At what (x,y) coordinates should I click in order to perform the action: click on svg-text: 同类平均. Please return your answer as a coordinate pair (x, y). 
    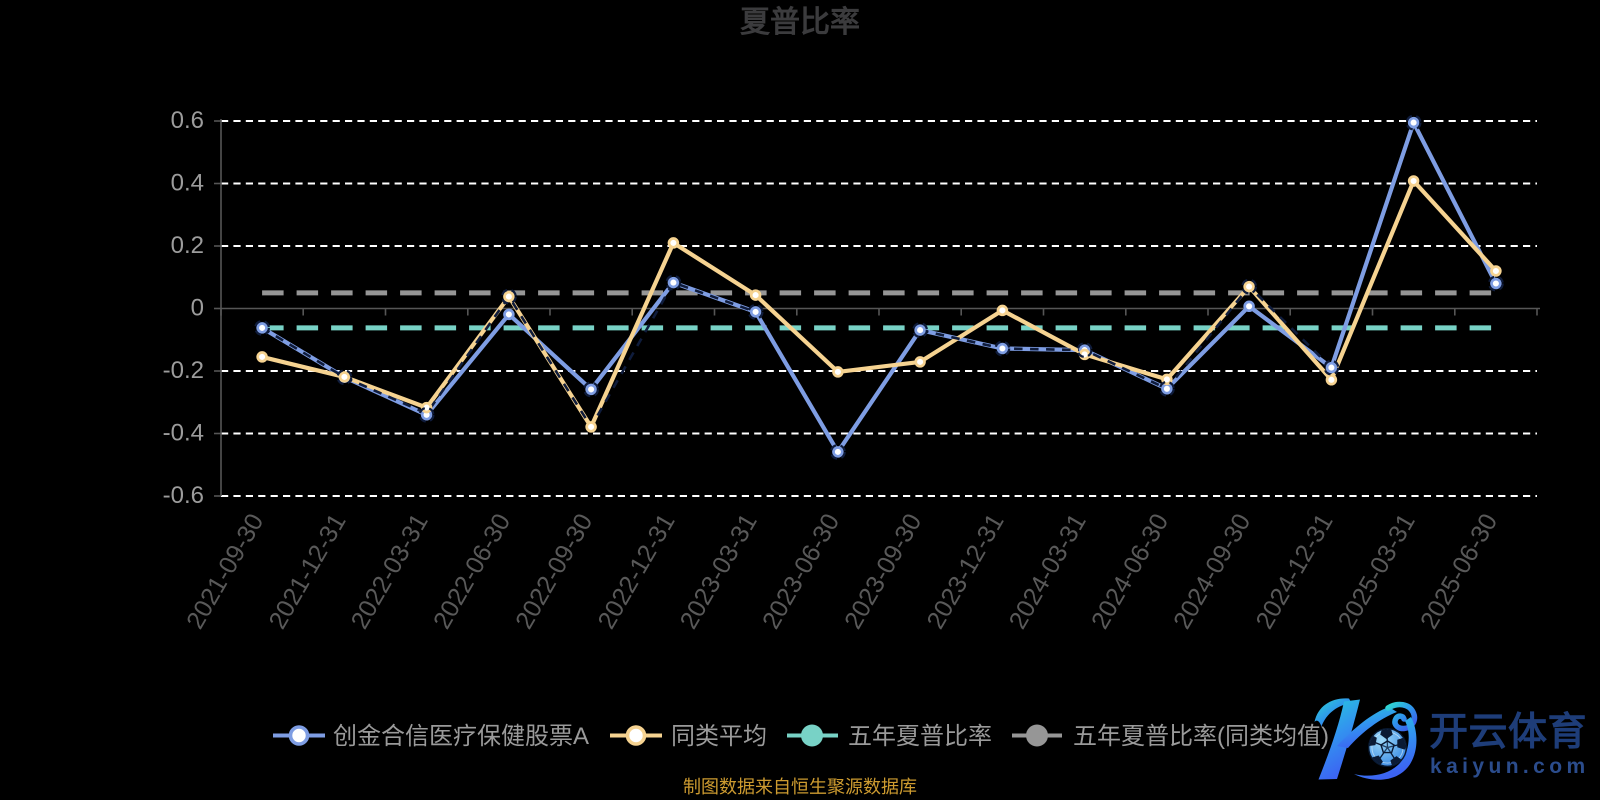
    Looking at the image, I should click on (719, 736).